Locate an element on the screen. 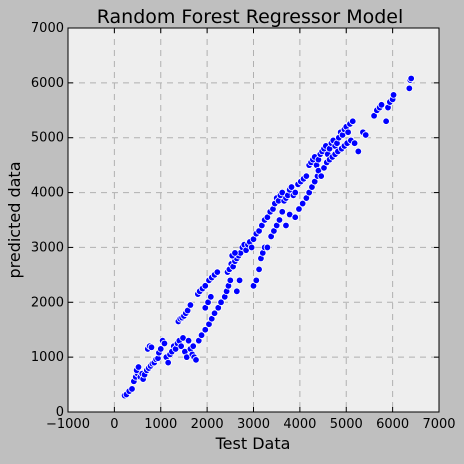 The image size is (464, 464). y-tick-label: 2000 is located at coordinates (47, 302).